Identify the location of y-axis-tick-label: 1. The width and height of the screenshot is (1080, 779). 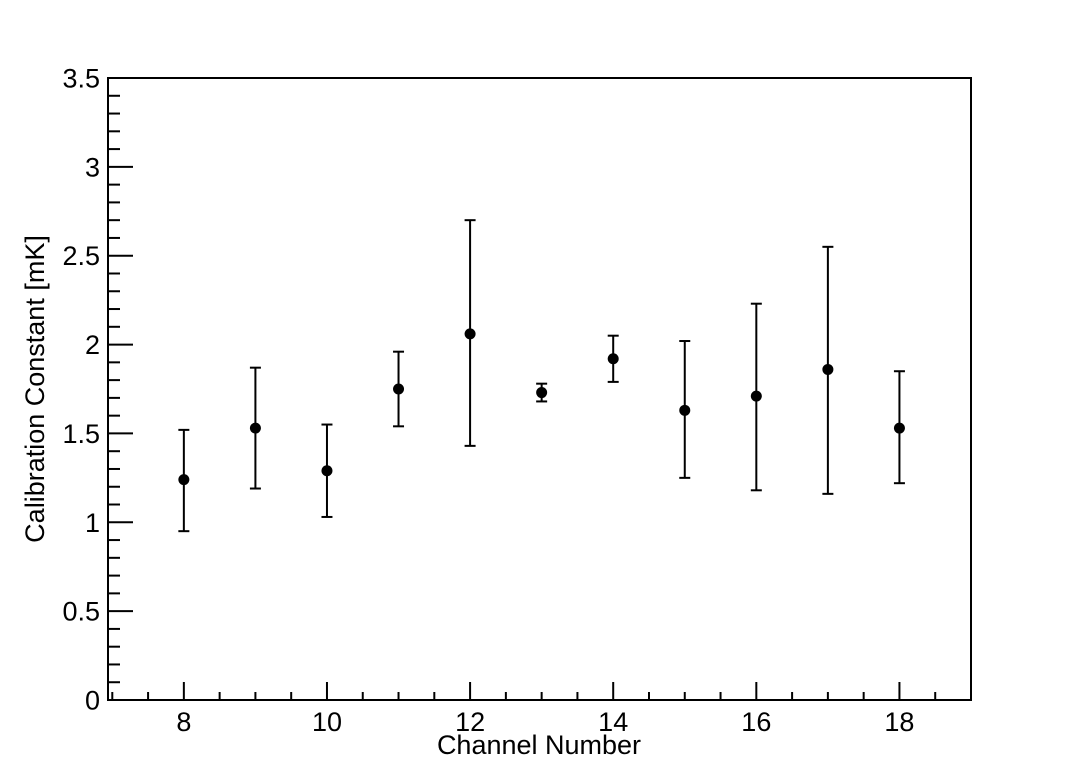
(92, 523).